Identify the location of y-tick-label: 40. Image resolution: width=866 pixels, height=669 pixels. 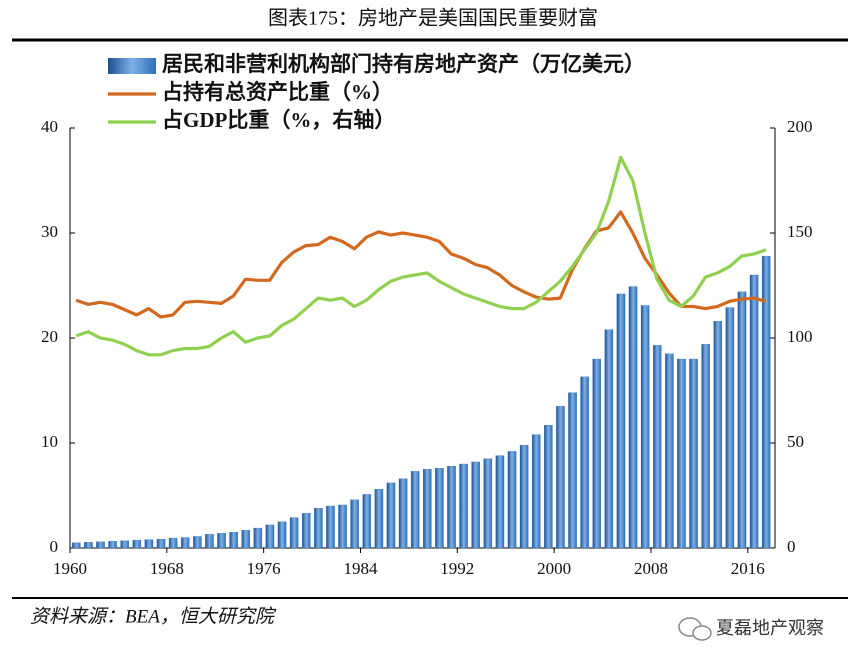
(49, 126).